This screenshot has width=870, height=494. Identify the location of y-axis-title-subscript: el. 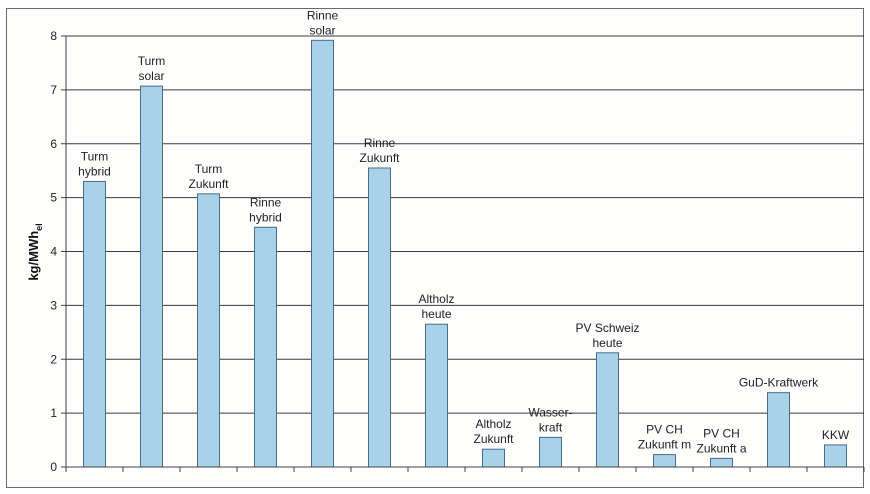
(39, 227).